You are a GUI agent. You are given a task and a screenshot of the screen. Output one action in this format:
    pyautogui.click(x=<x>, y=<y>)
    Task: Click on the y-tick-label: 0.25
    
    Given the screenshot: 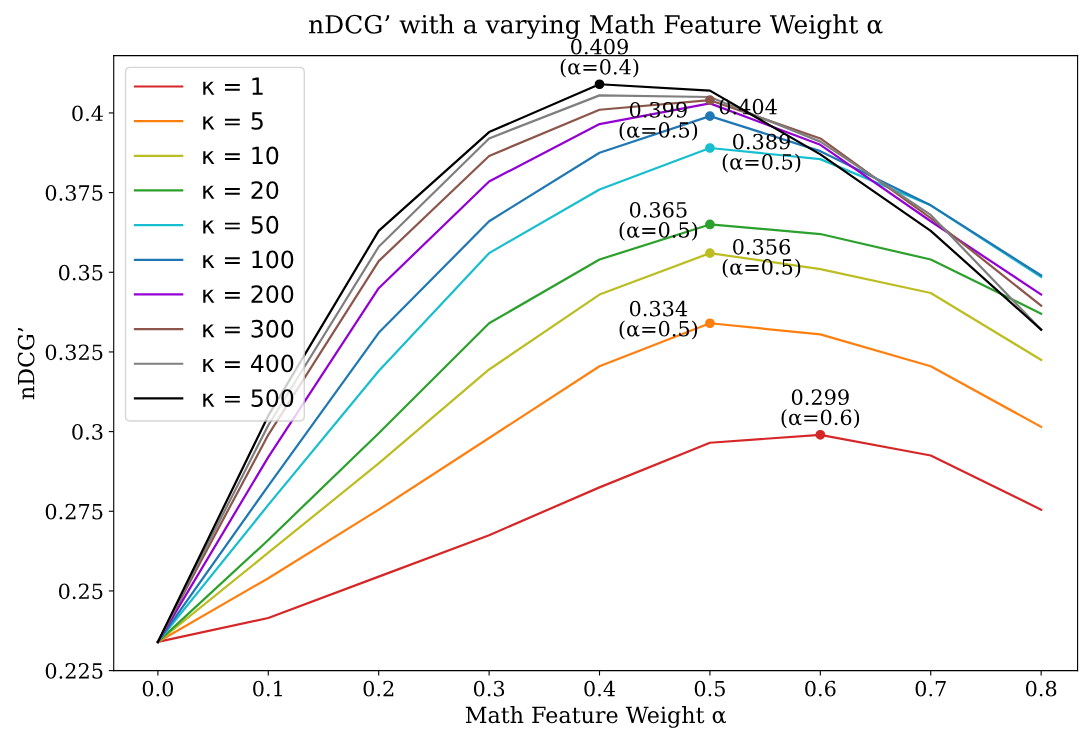 What is the action you would take?
    pyautogui.click(x=80, y=591)
    